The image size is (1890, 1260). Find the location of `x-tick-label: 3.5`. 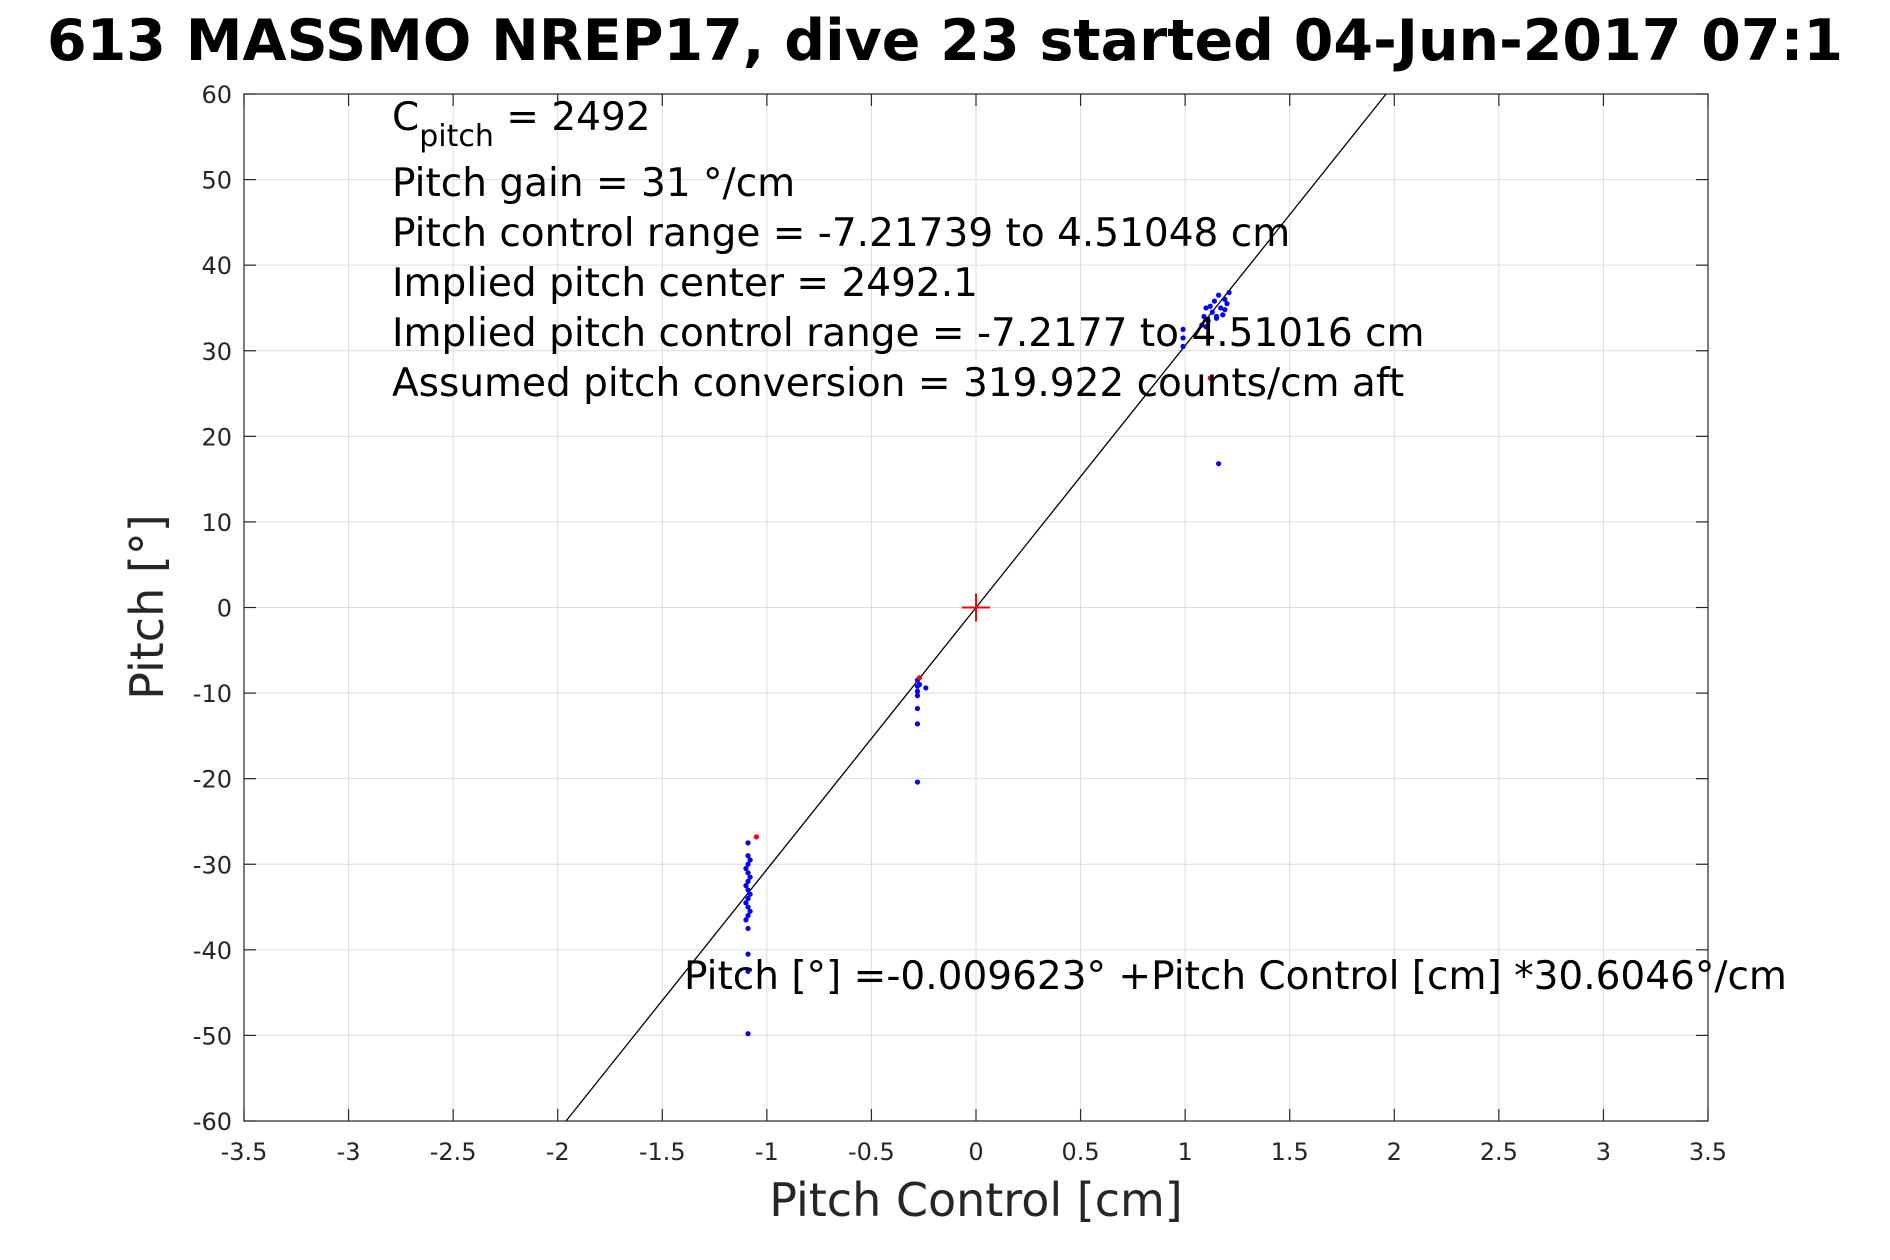

x-tick-label: 3.5 is located at coordinates (1708, 1152).